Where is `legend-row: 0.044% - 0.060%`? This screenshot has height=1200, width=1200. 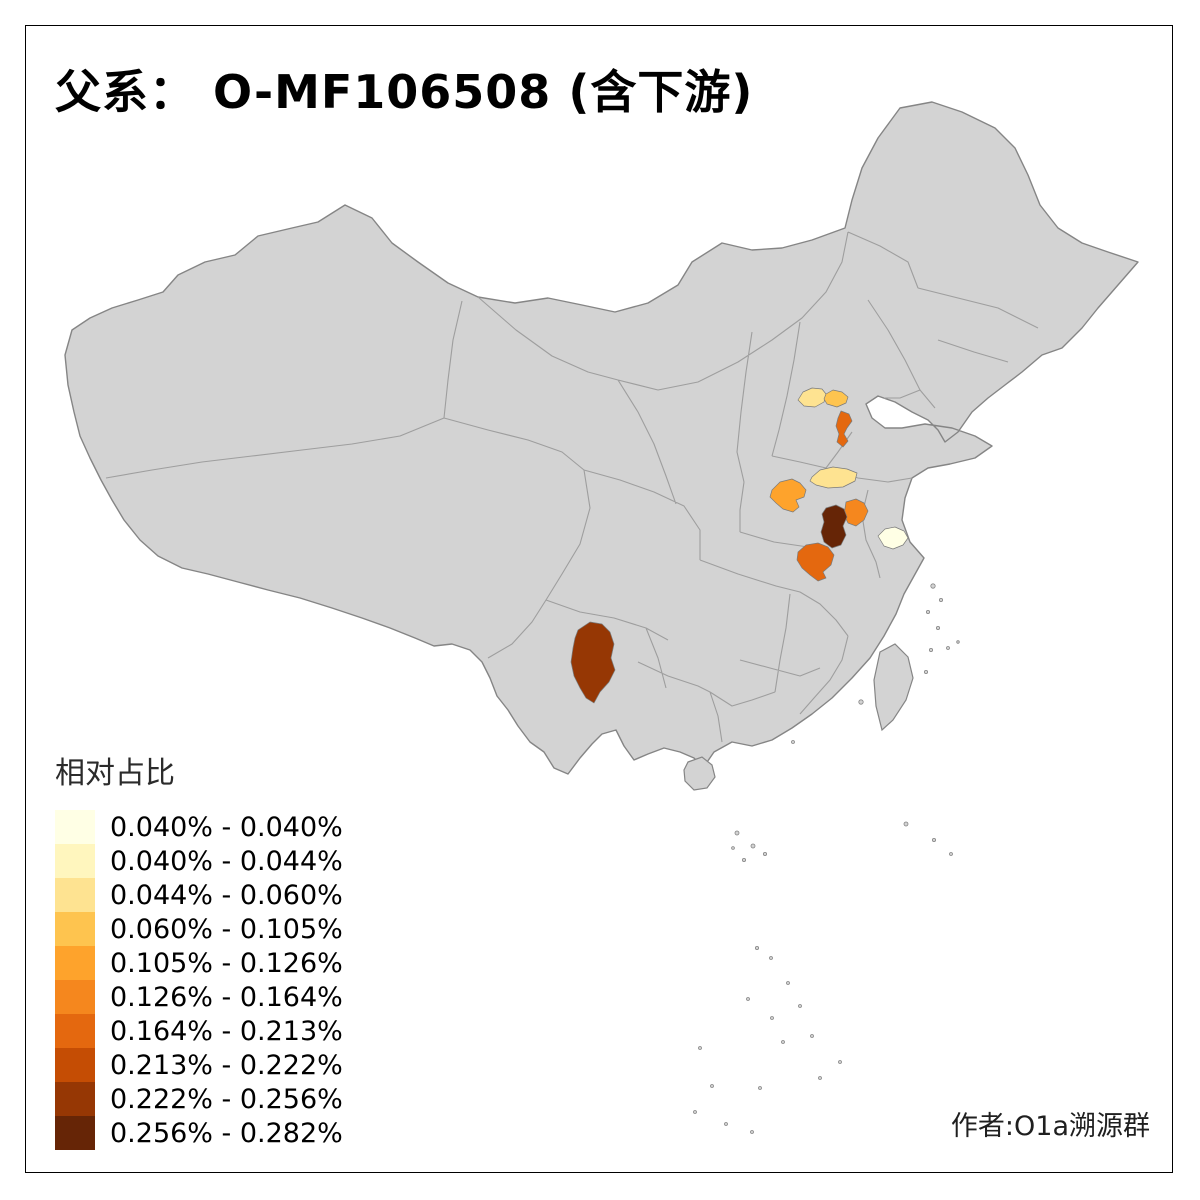
legend-row: 0.044% - 0.060% is located at coordinates (199, 895).